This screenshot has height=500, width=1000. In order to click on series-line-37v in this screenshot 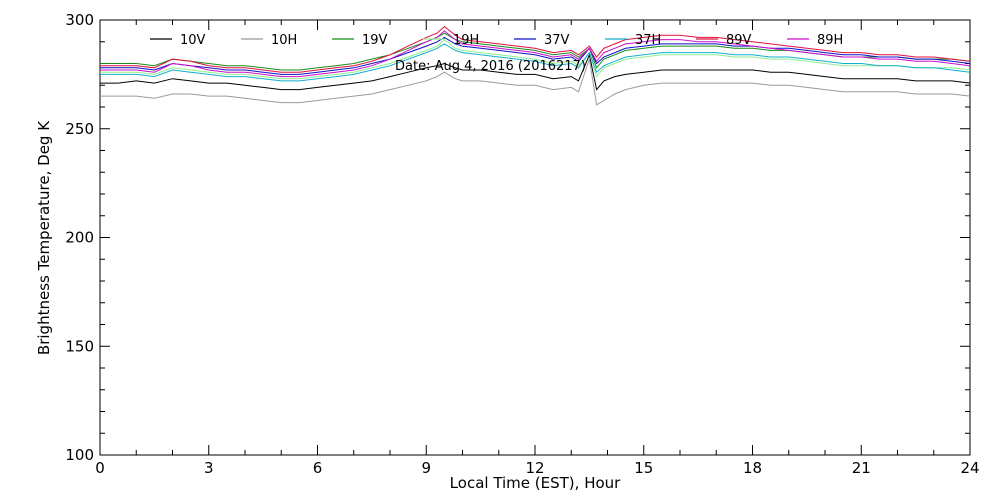, I will do `click(535, 55)`.